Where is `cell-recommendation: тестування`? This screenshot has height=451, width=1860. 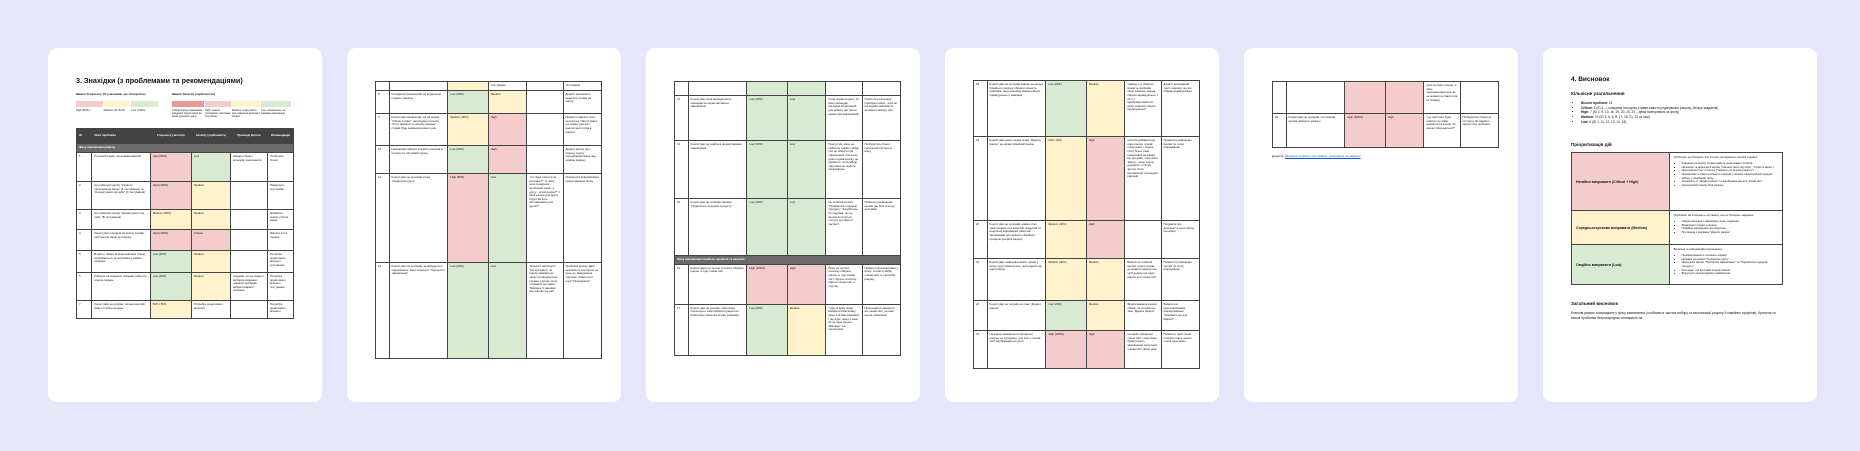
cell-recommendation: тестування is located at coordinates (582, 86).